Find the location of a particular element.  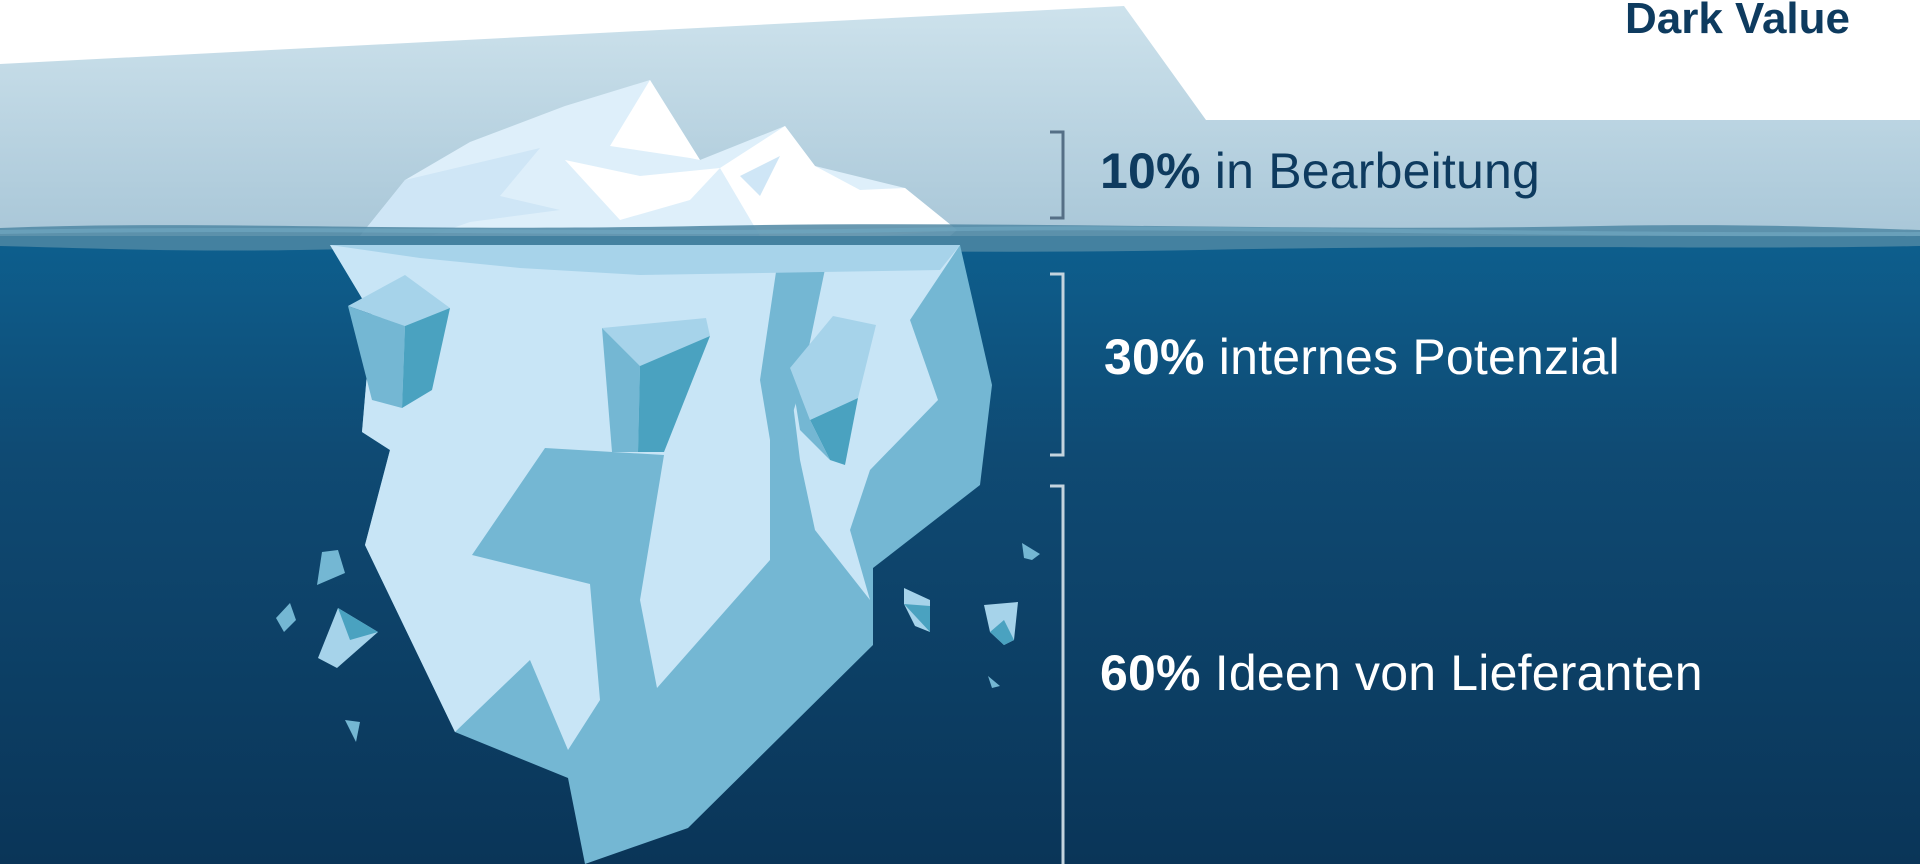

segment-text: internes Potenzial is located at coordinates (1419, 357).